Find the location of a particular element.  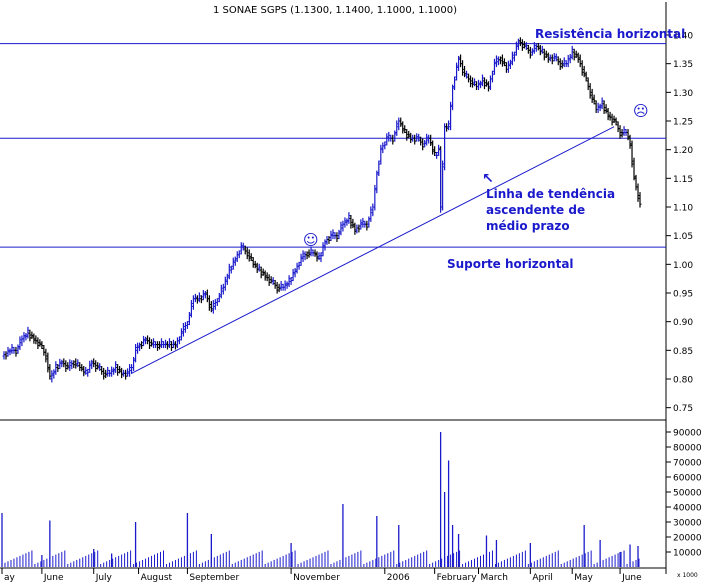

x-tick-label: 2006 is located at coordinates (398, 577).